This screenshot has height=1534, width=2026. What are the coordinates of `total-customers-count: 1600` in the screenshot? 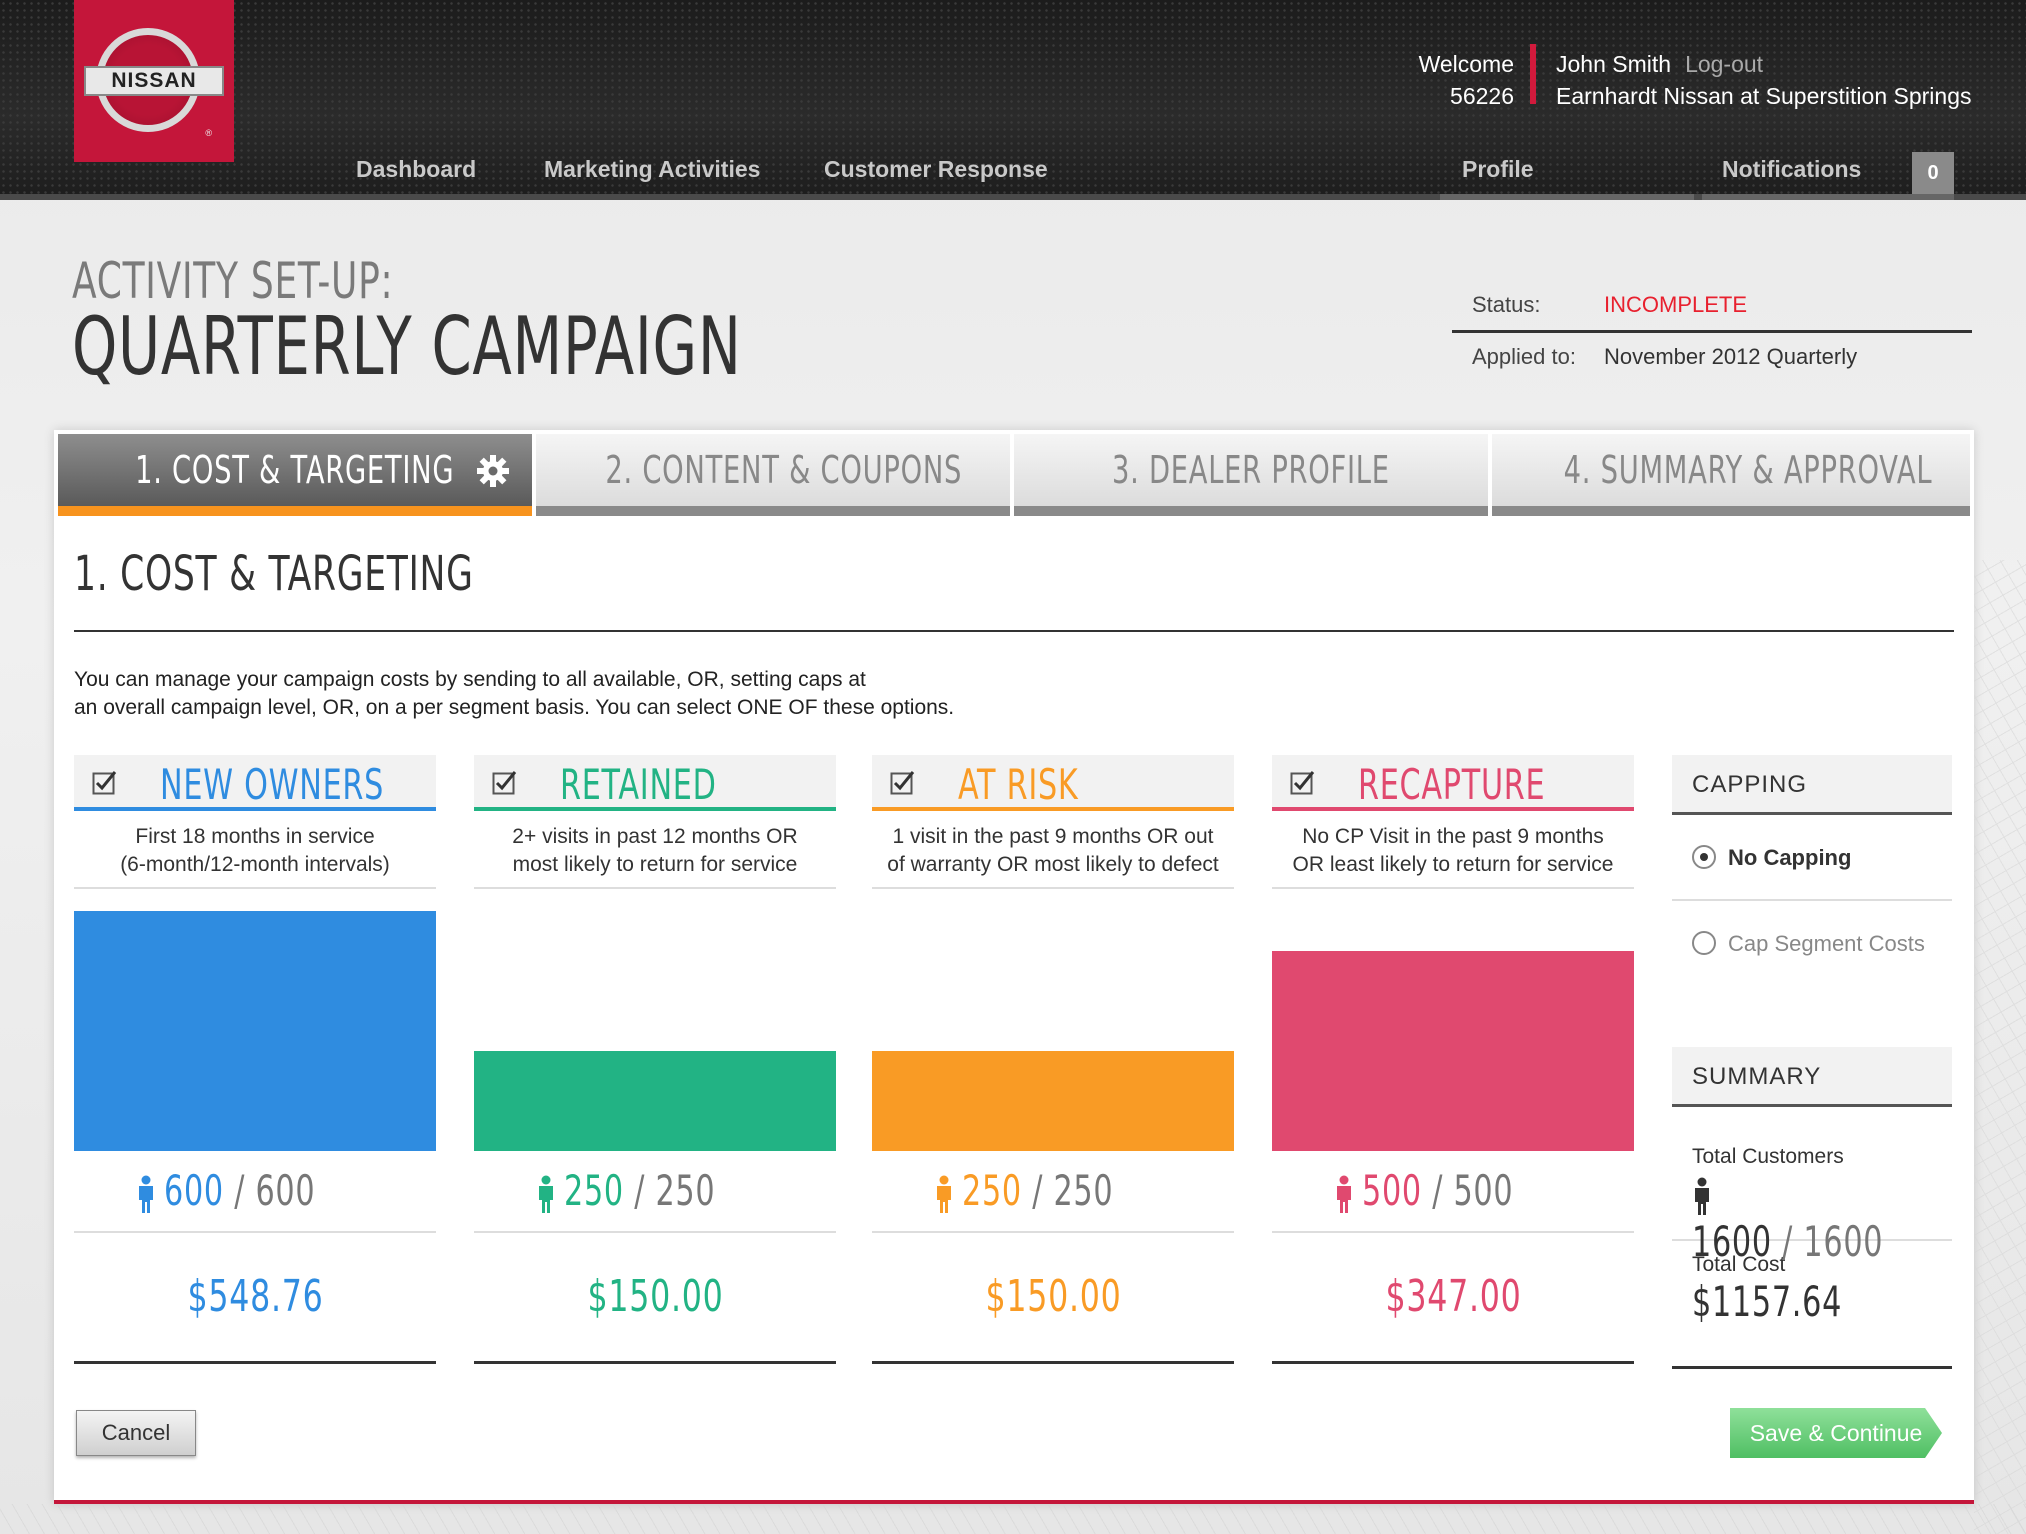 It's located at (1732, 1241).